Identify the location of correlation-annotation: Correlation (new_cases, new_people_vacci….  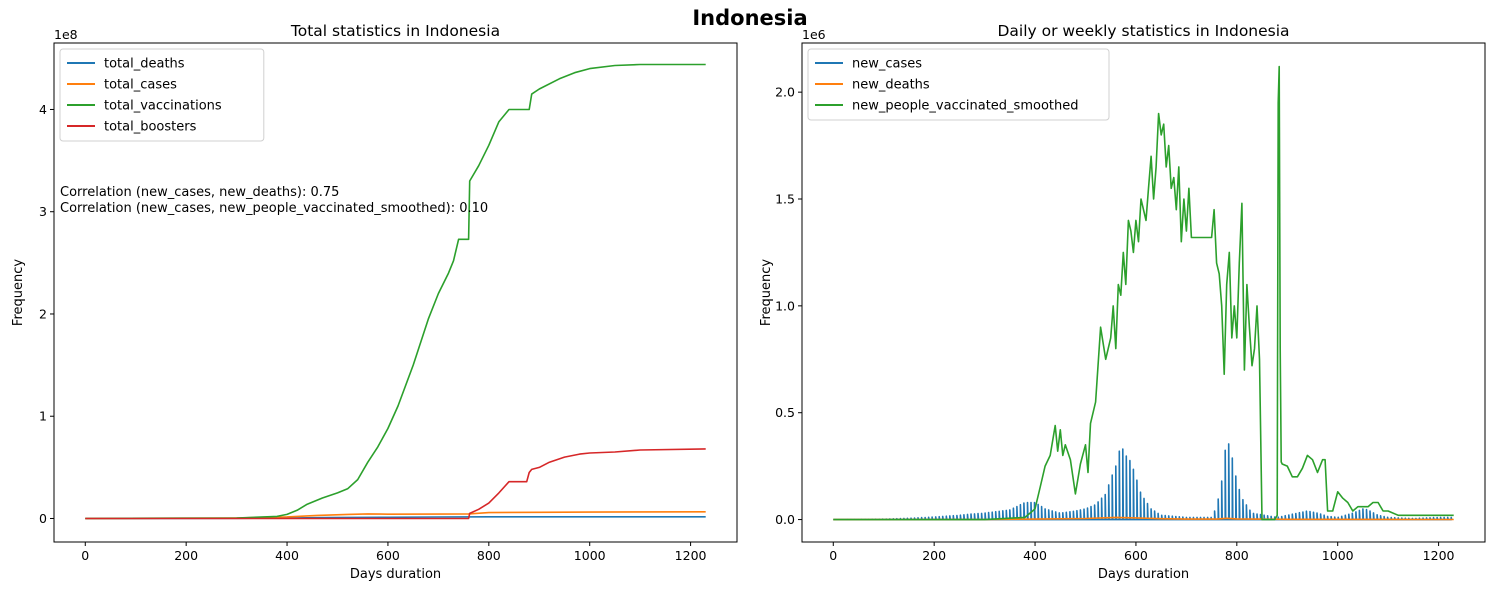
(274, 208).